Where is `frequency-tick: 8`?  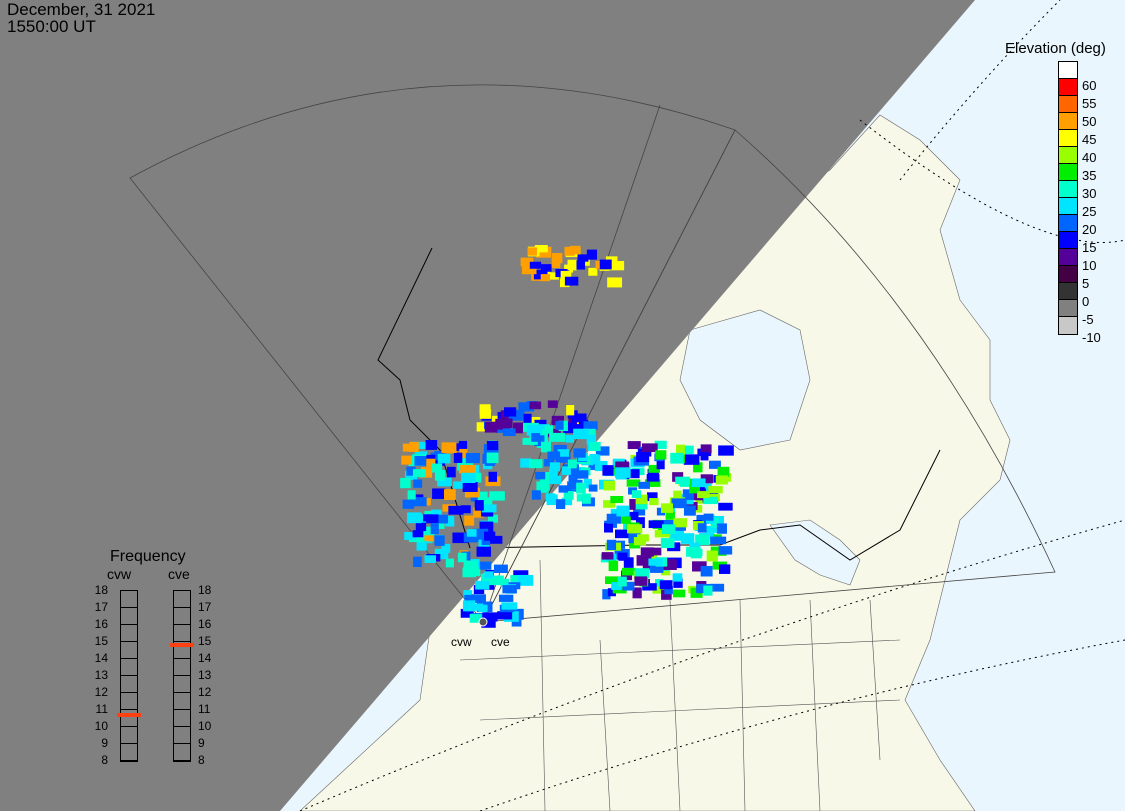 frequency-tick: 8 is located at coordinates (104, 760).